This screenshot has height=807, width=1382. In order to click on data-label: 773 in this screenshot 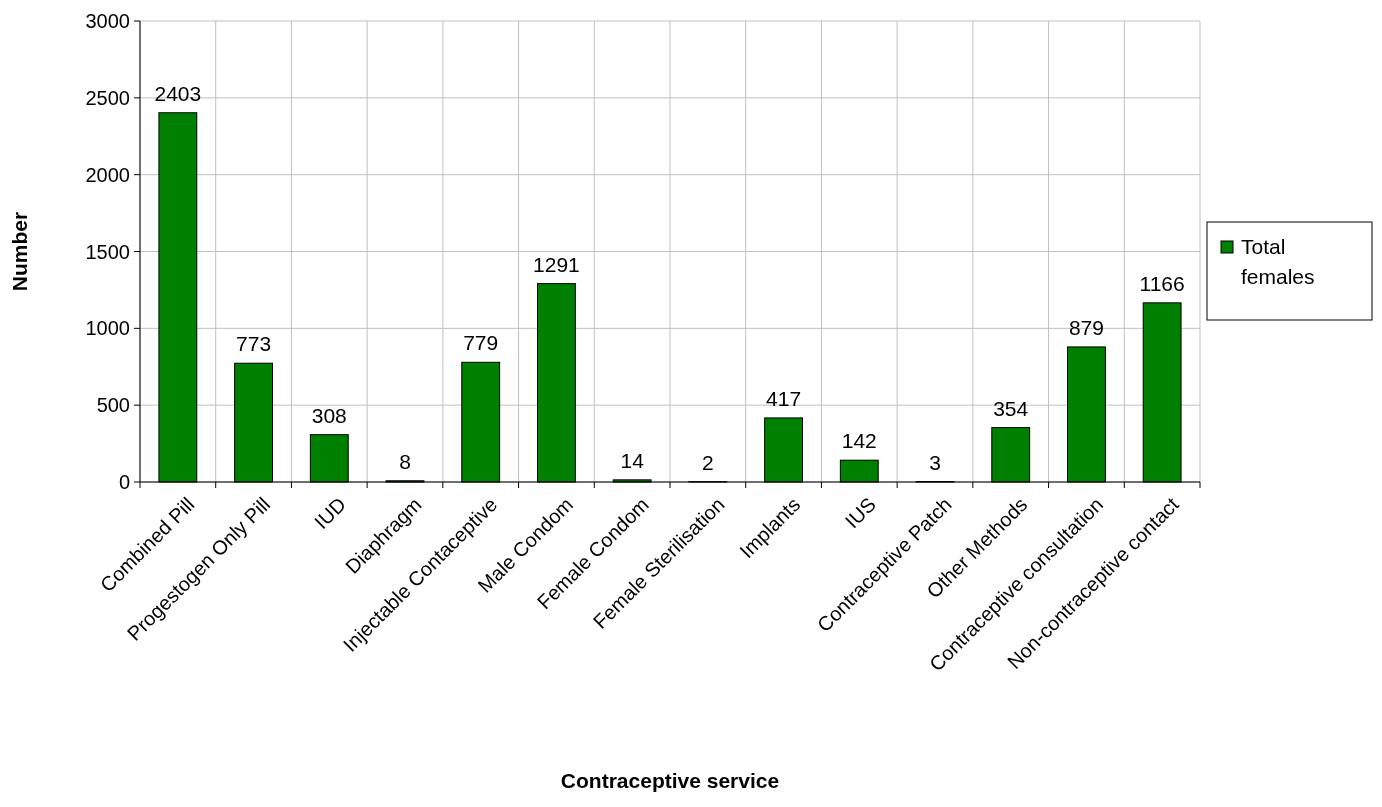, I will do `click(254, 344)`.